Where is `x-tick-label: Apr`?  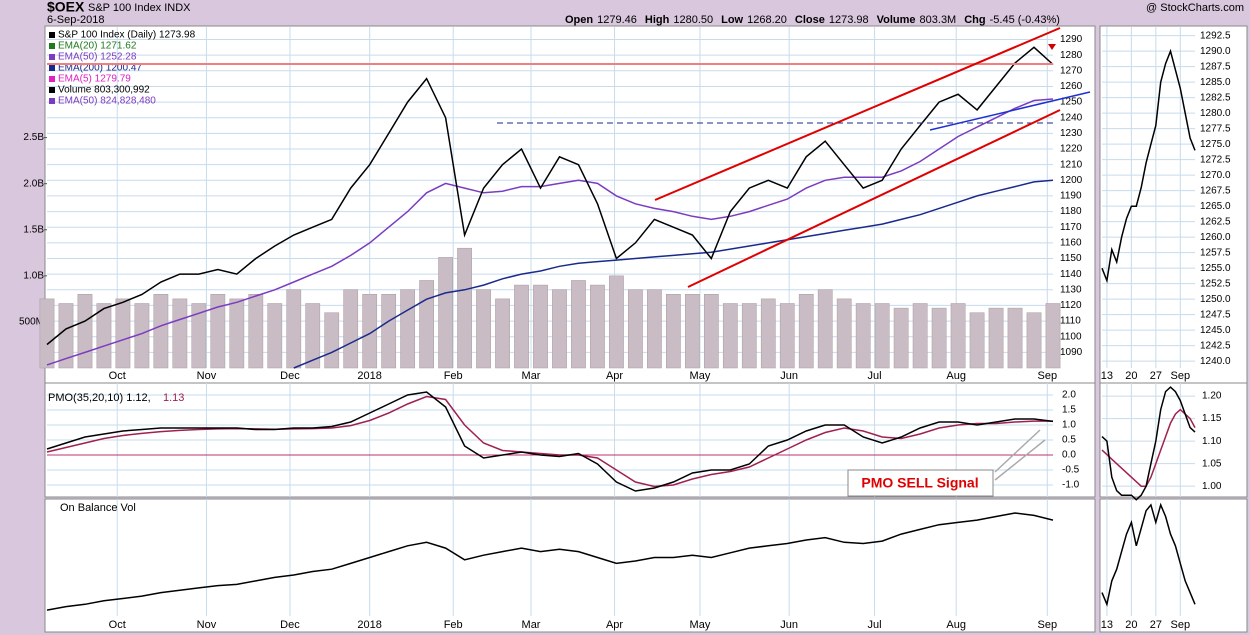 x-tick-label: Apr is located at coordinates (614, 376).